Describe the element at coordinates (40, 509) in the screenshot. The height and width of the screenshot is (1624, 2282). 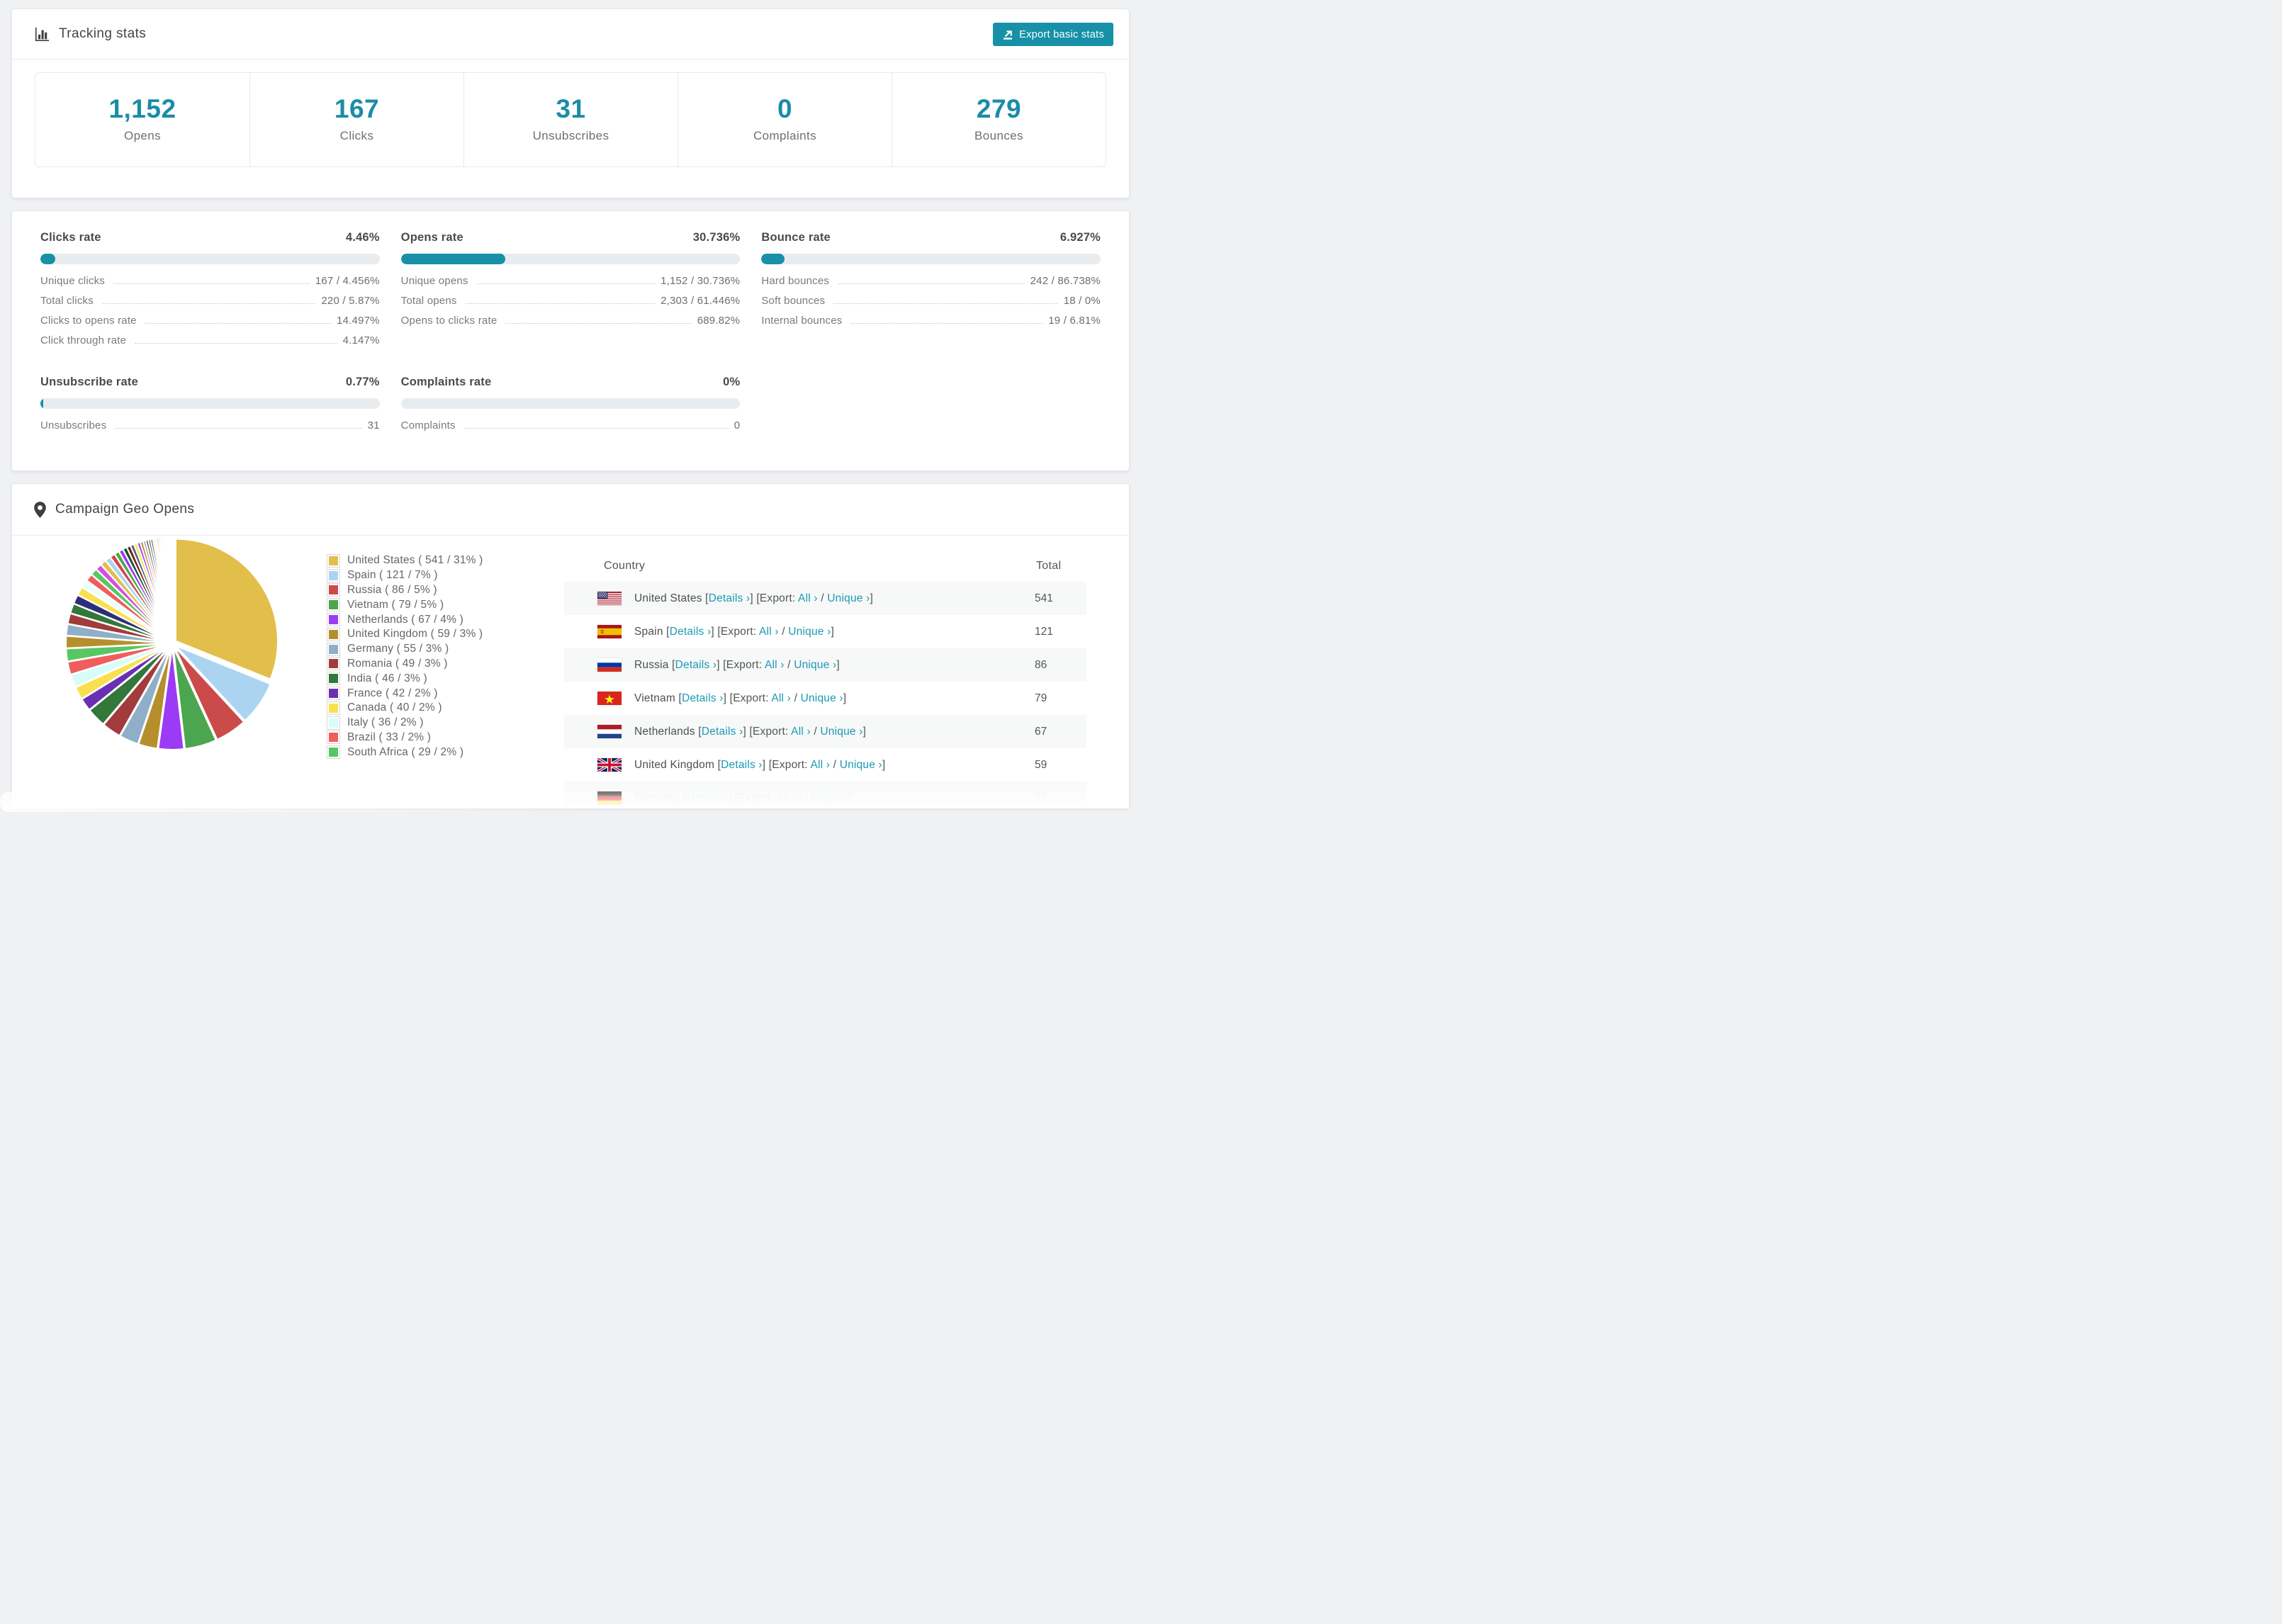
I see `map-marker-icon` at that location.